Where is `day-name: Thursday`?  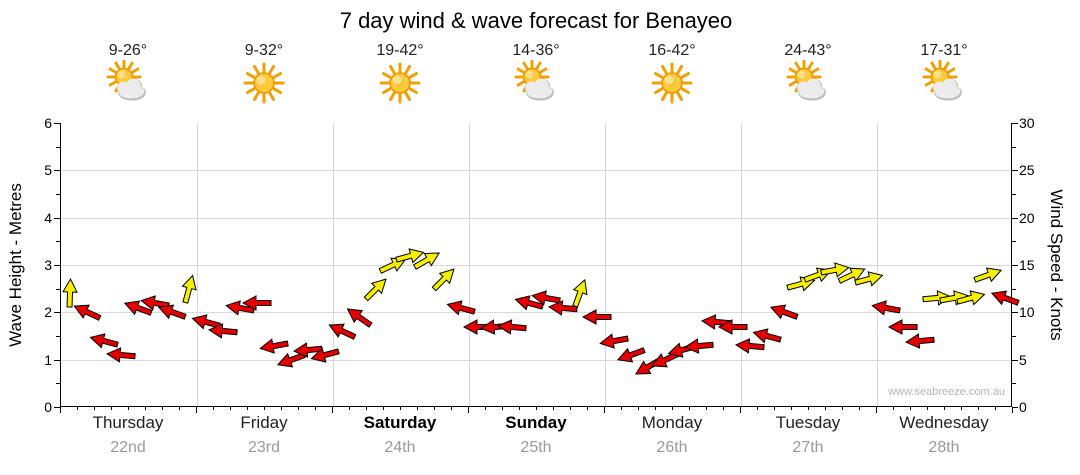
day-name: Thursday is located at coordinates (128, 422).